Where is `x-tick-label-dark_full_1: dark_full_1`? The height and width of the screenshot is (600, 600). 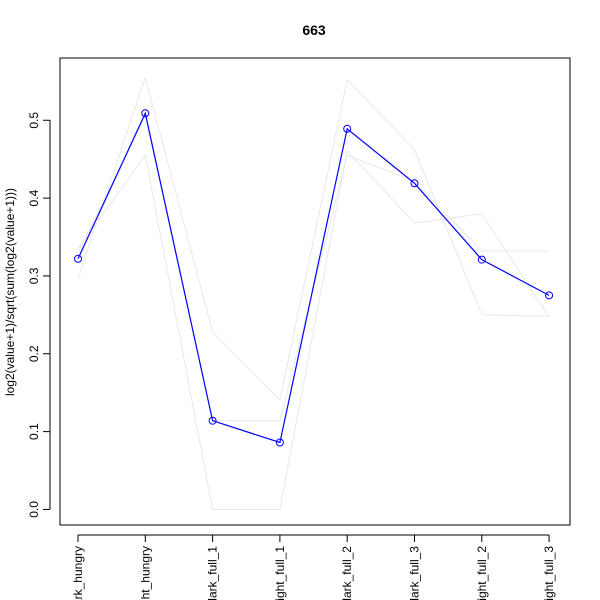
x-tick-label-dark_full_1: dark_full_1 is located at coordinates (213, 573).